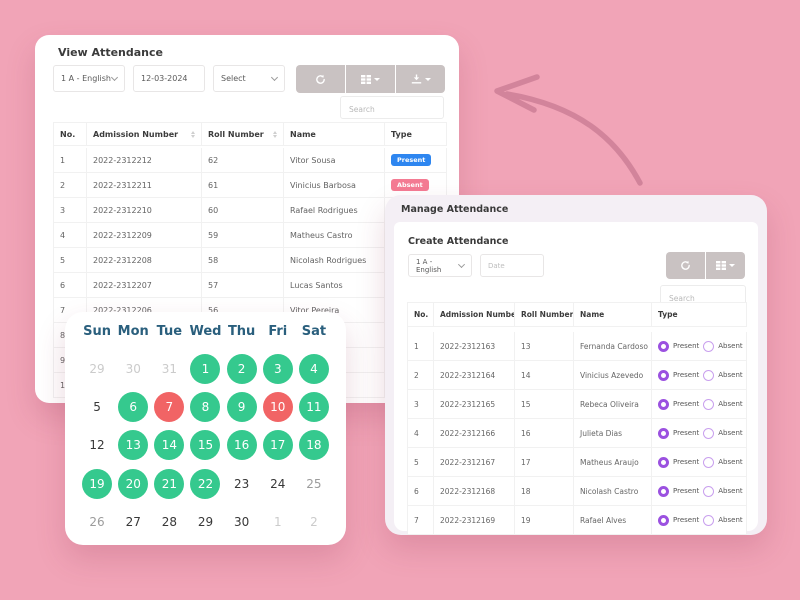  What do you see at coordinates (278, 369) in the screenshot?
I see `calendar-day: 3` at bounding box center [278, 369].